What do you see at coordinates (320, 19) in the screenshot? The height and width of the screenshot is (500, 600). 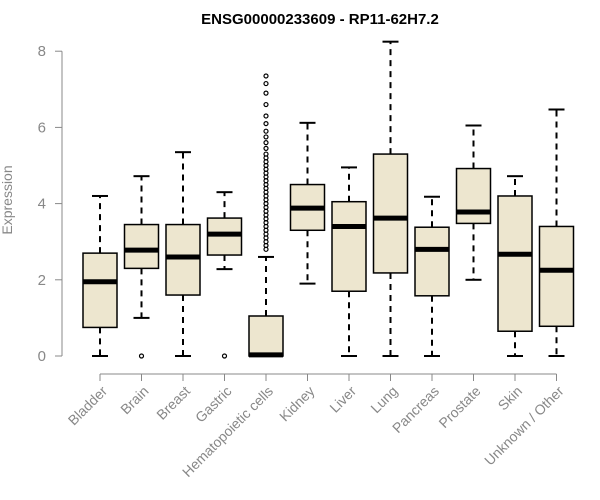 I see `chart-title: ENSG00000233609 - RP11-62H7.2` at bounding box center [320, 19].